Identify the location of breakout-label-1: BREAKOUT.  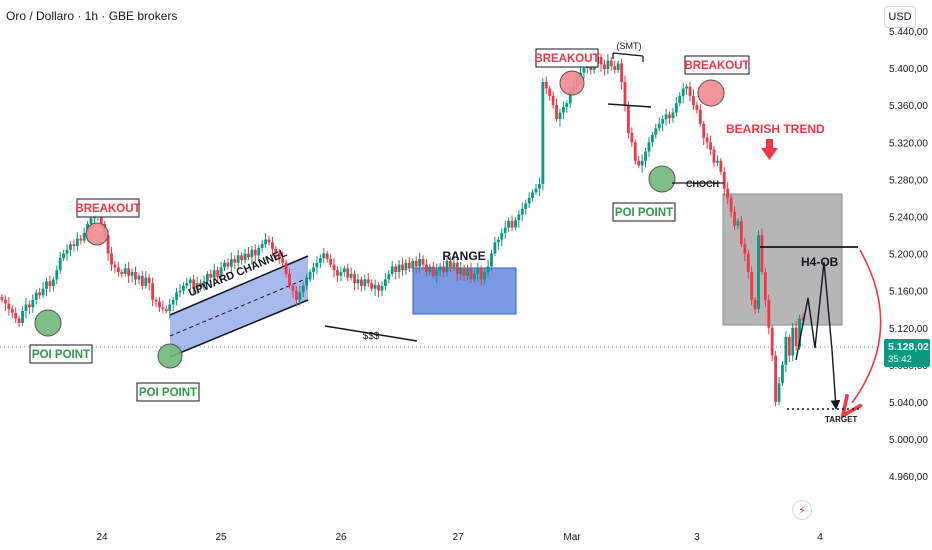
(107, 209).